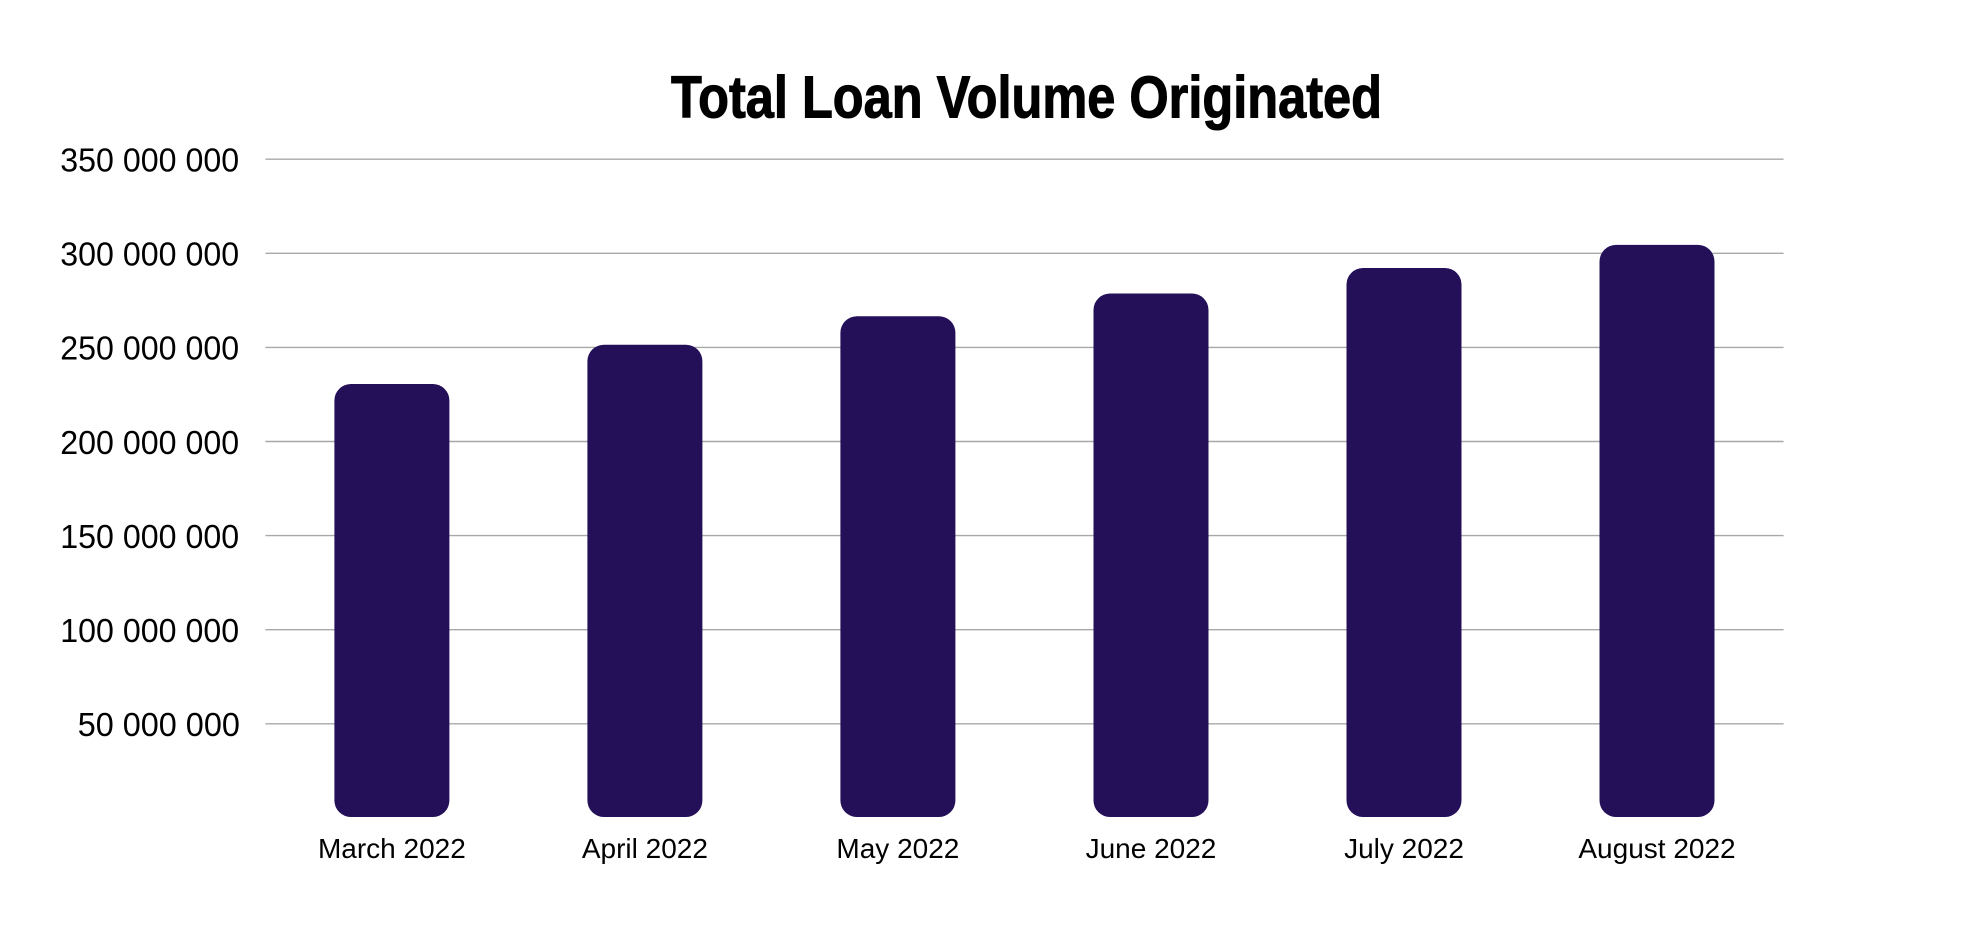  What do you see at coordinates (149, 442) in the screenshot?
I see `svg-text: 200 000 000` at bounding box center [149, 442].